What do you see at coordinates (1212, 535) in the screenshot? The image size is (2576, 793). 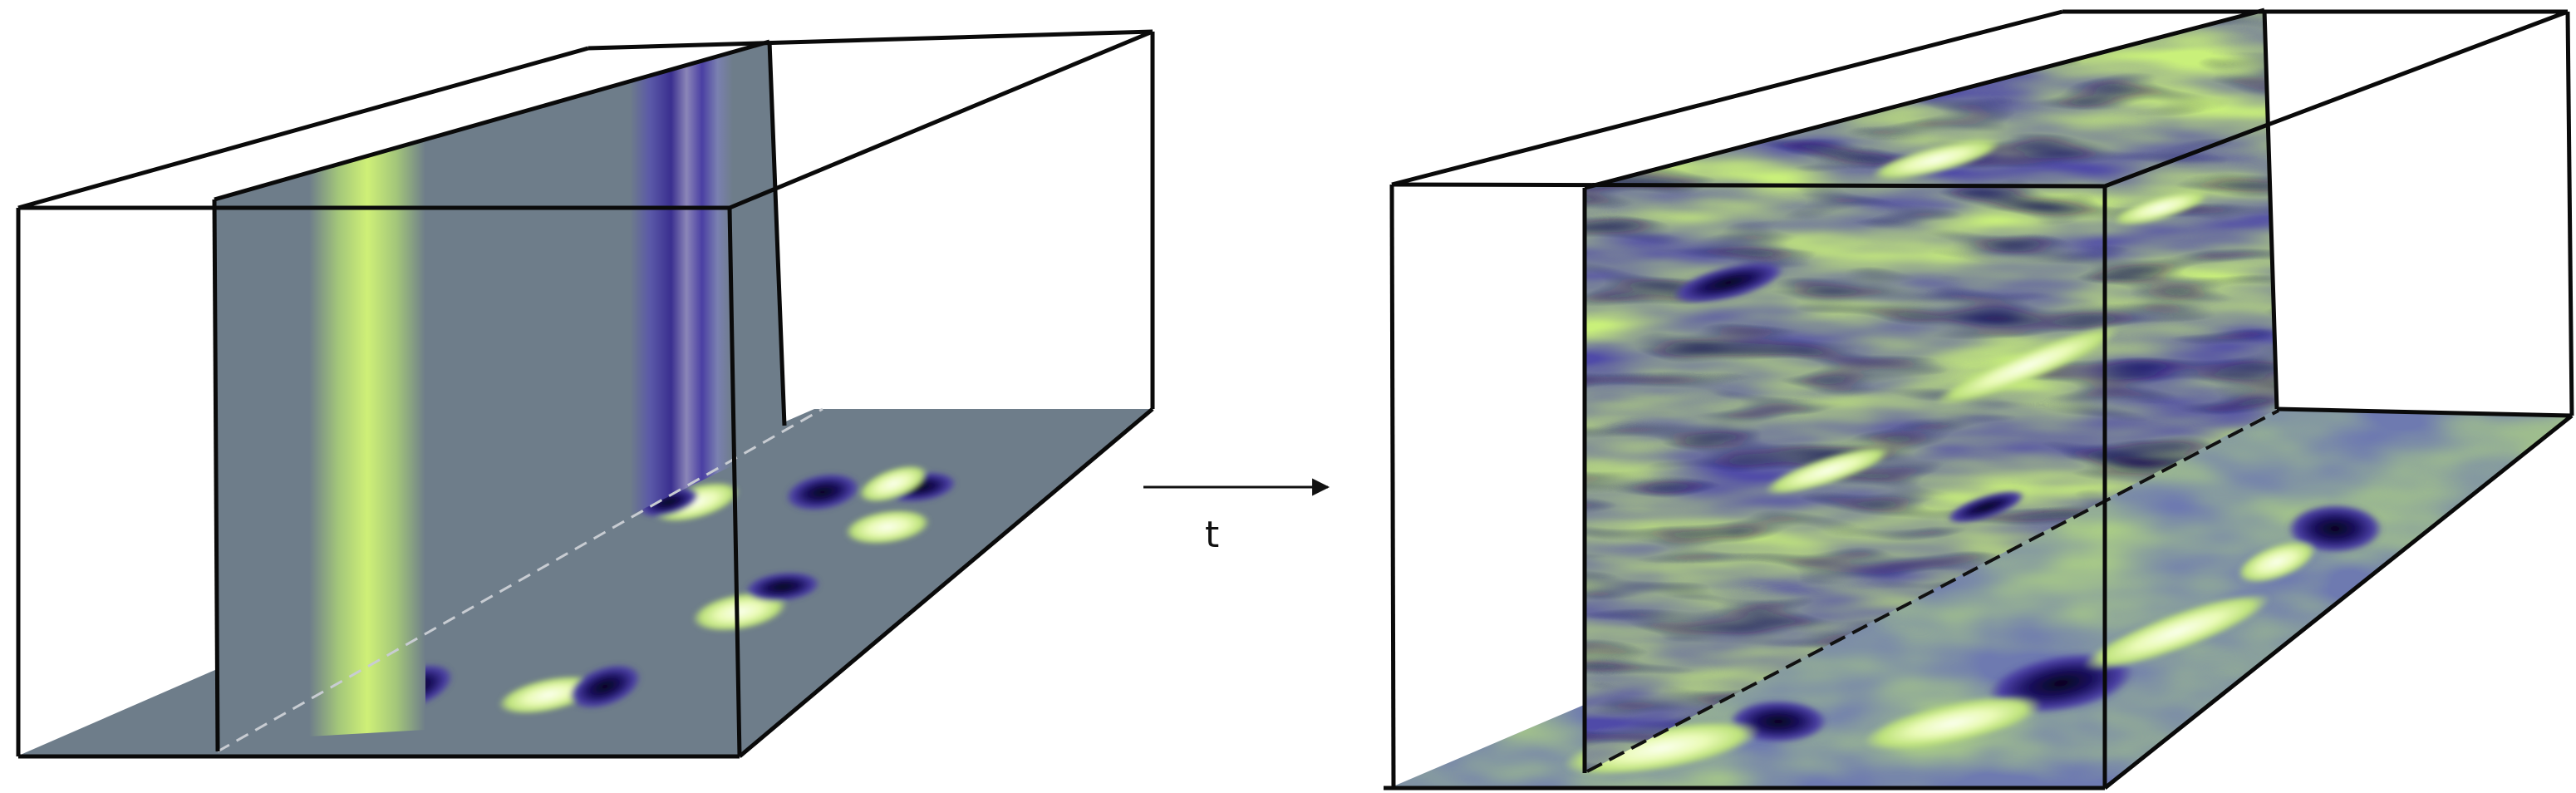 I see `time-arrow-label: t` at bounding box center [1212, 535].